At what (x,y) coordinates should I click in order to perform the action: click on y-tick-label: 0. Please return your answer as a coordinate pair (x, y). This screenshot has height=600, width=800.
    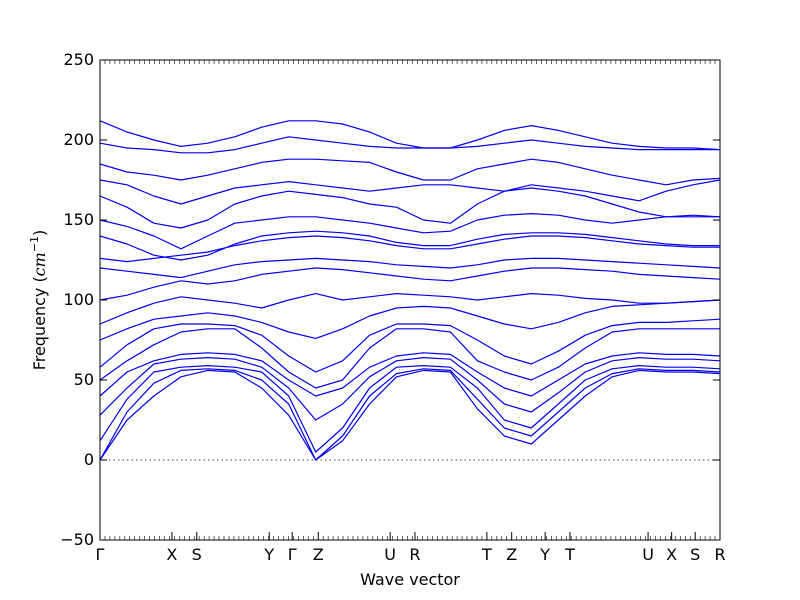
    Looking at the image, I should click on (89, 459).